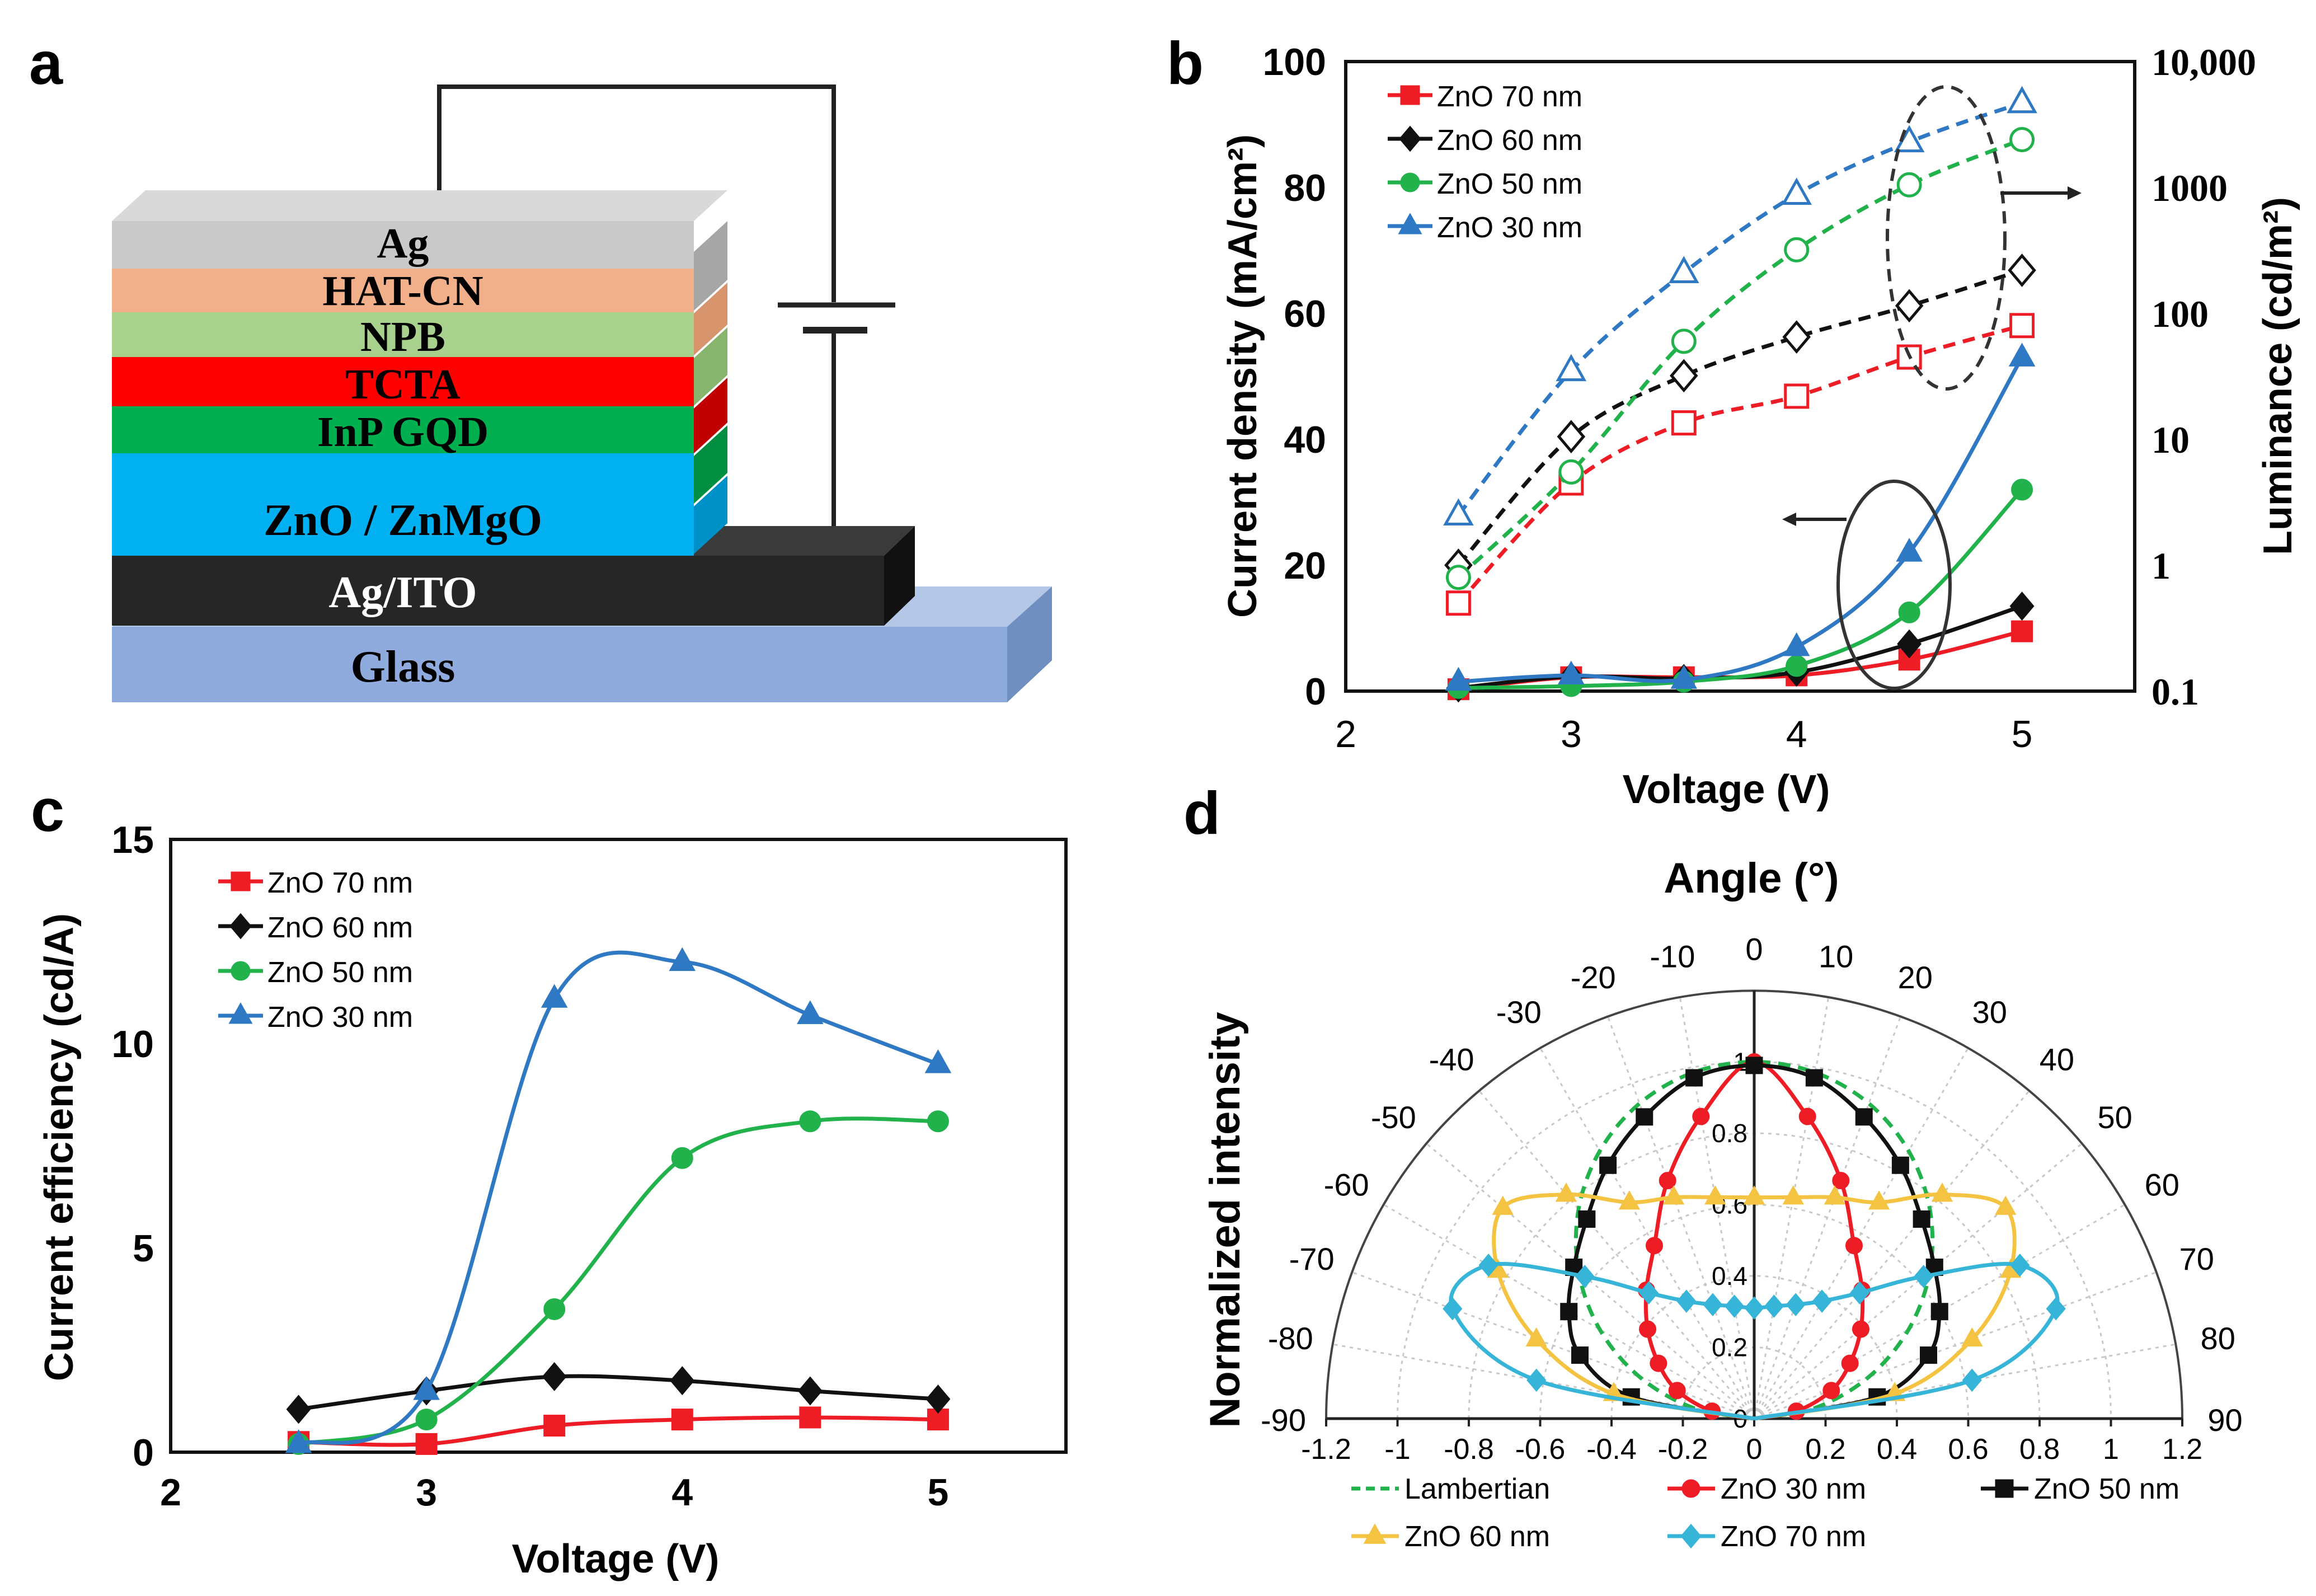 This screenshot has height=1596, width=2316. Describe the element at coordinates (1451, 1059) in the screenshot. I see `d-angle-tick-5: -40` at that location.